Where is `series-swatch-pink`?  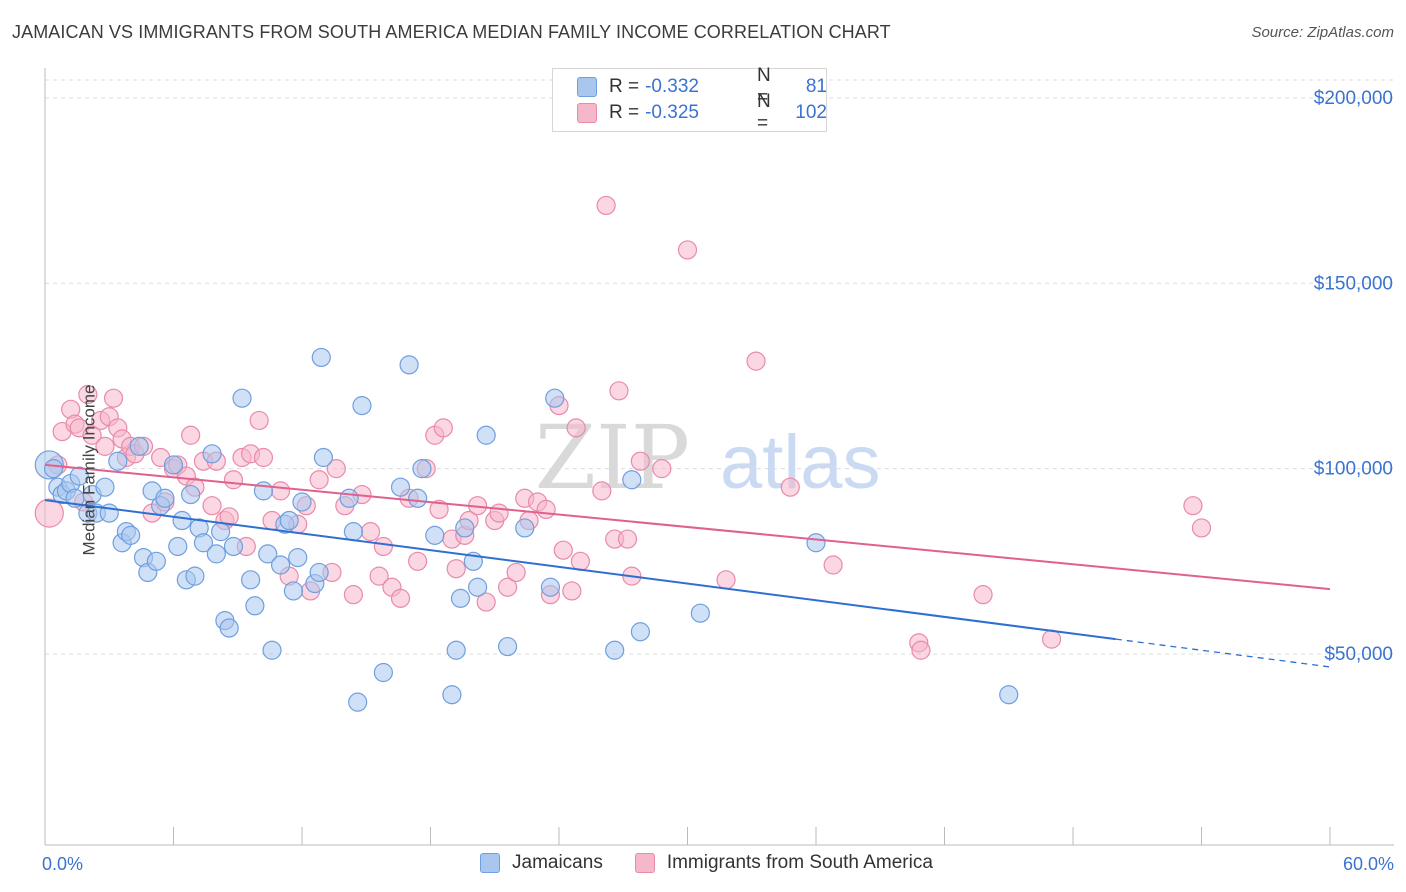
series-swatch-pink is located at coordinates (644, 863).